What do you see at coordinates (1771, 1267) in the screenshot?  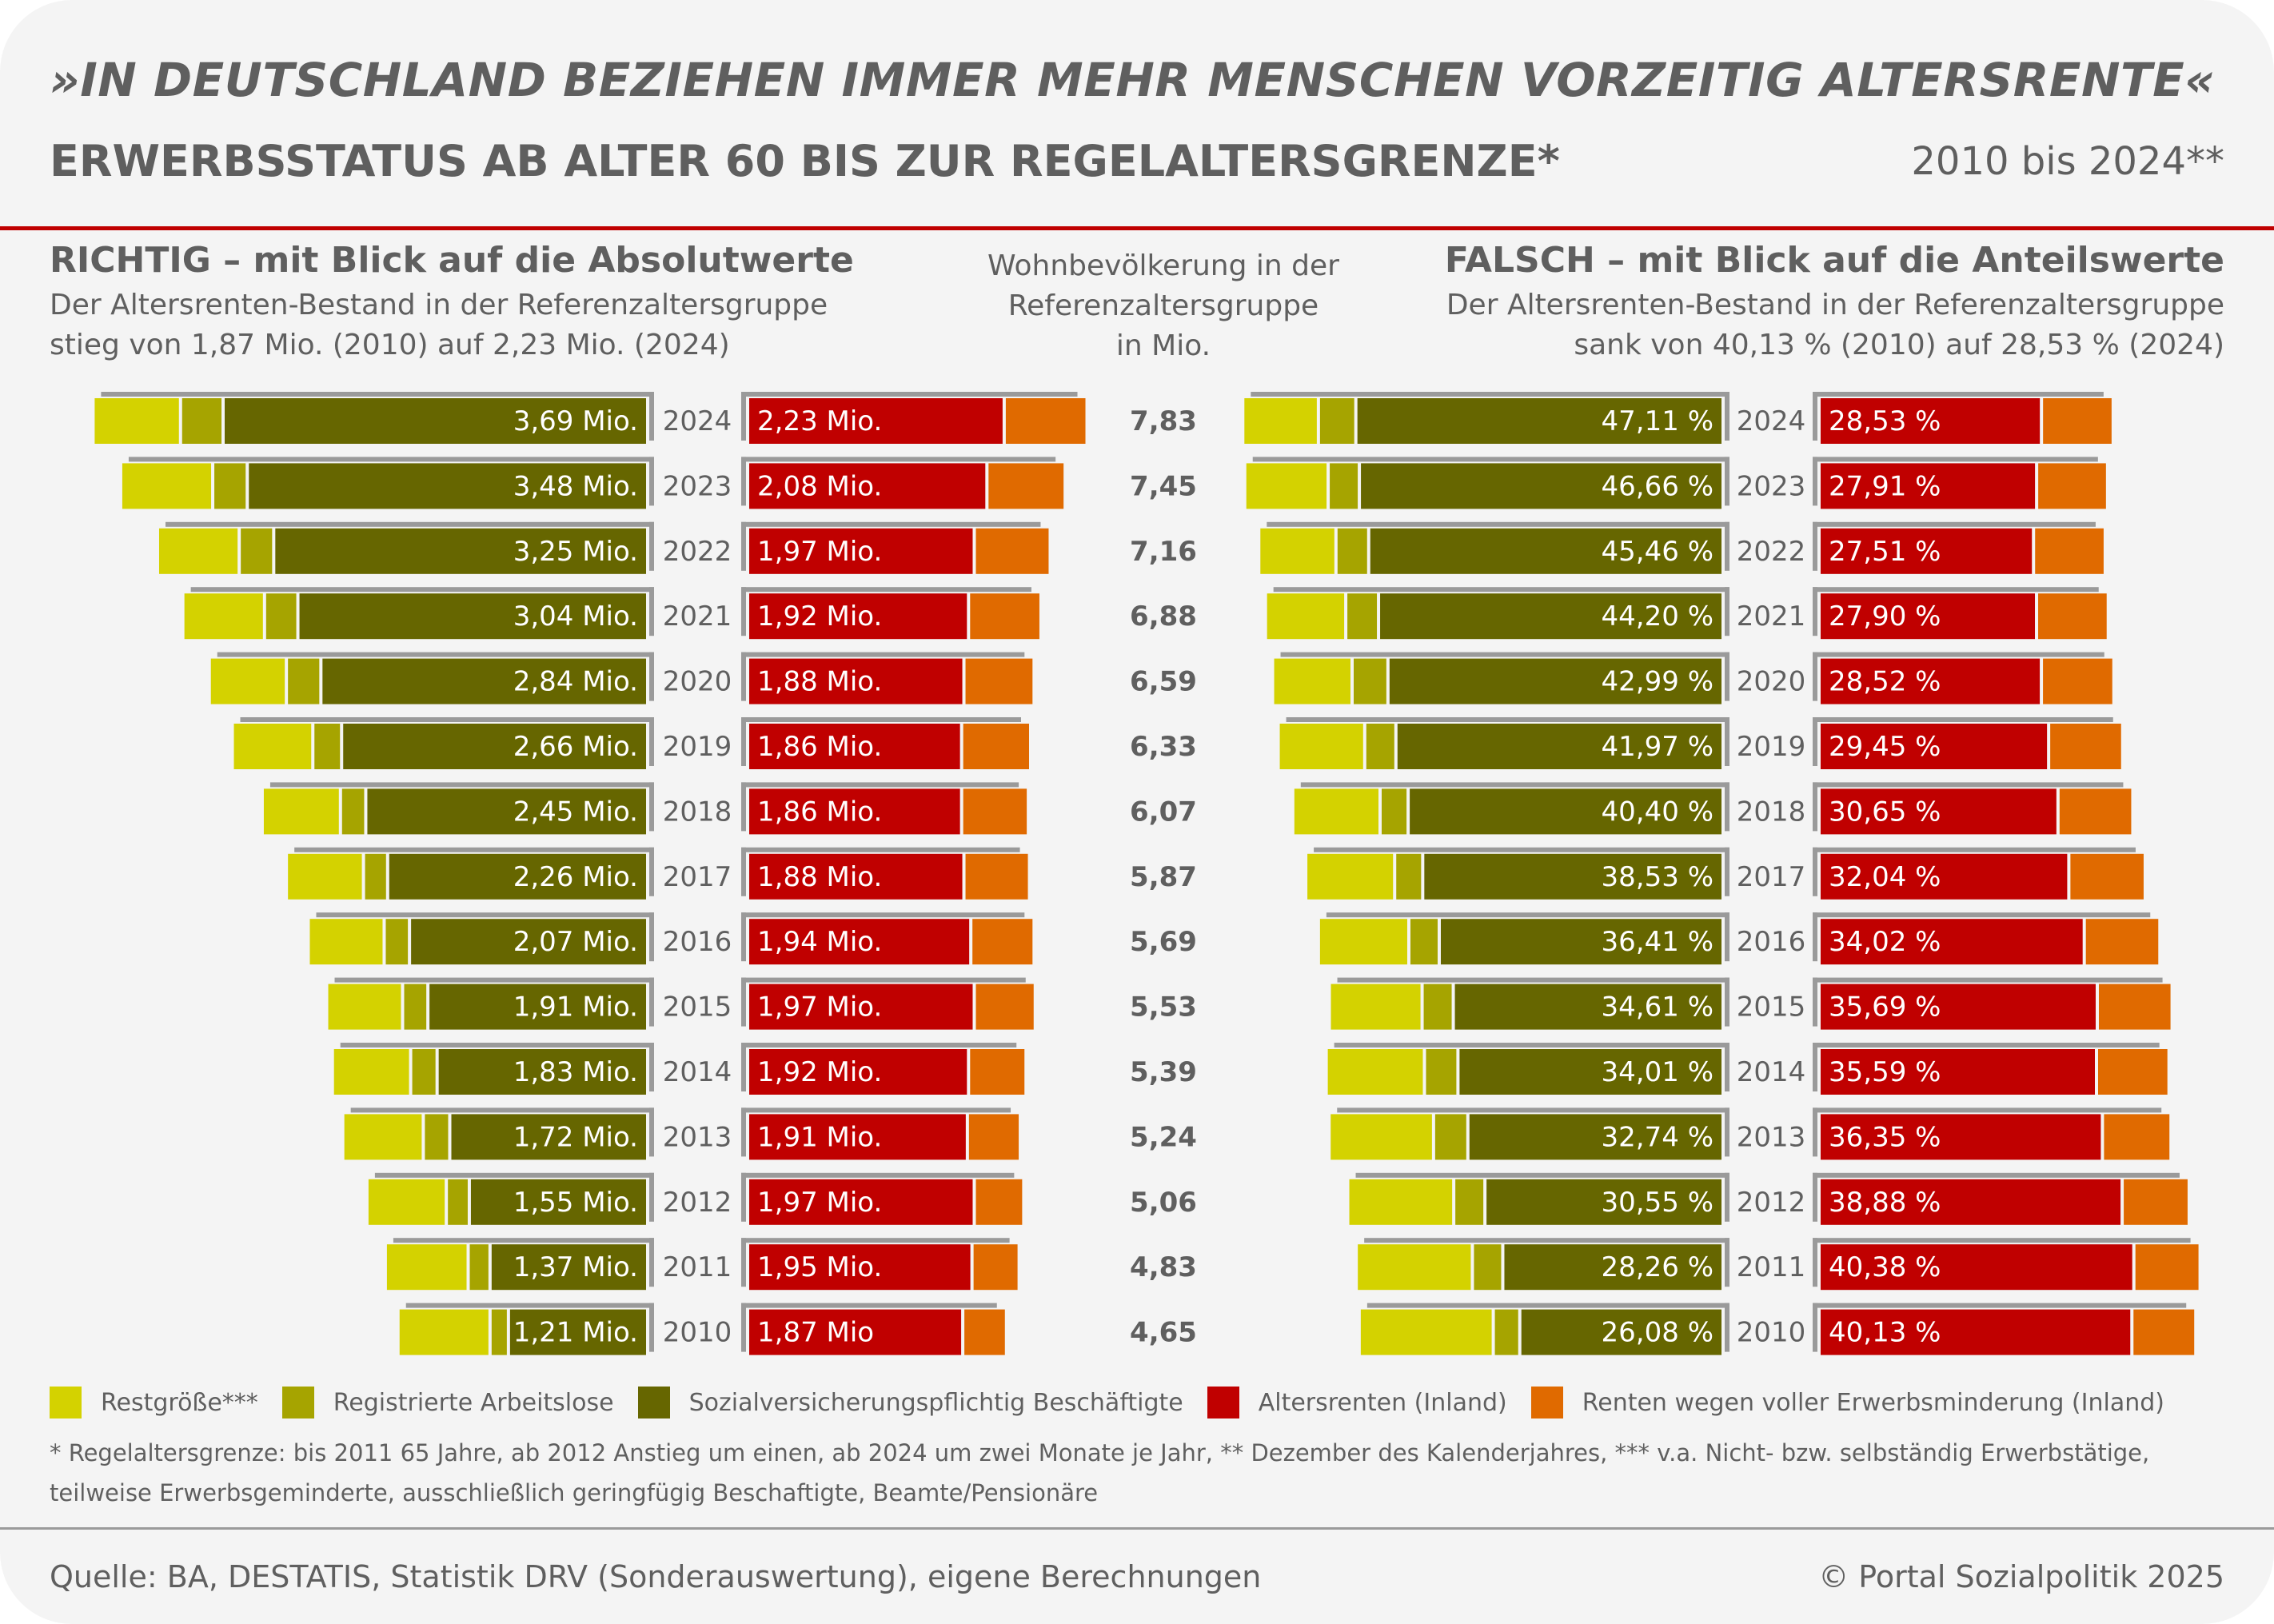 I see `pct-year-label: 2011` at bounding box center [1771, 1267].